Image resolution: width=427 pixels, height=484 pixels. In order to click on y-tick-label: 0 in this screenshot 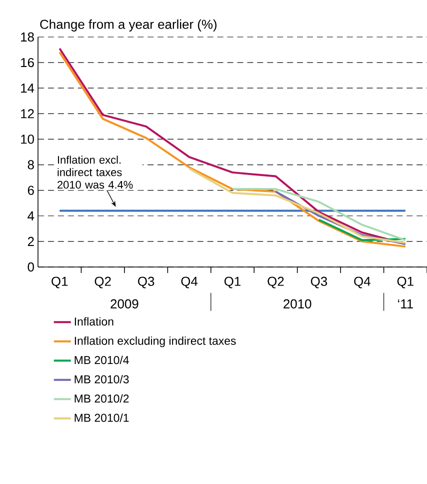, I will do `click(31, 267)`.